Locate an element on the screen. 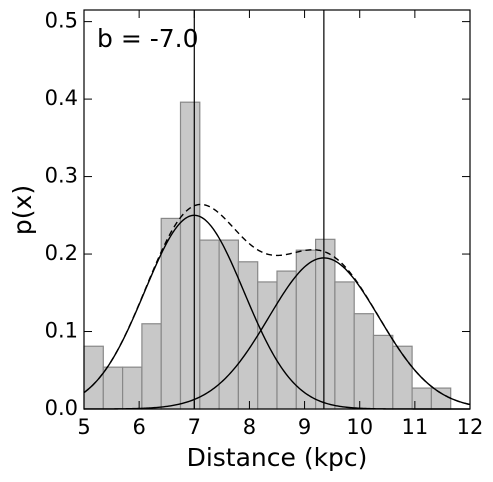  x-tick-label: 11 is located at coordinates (414, 427).